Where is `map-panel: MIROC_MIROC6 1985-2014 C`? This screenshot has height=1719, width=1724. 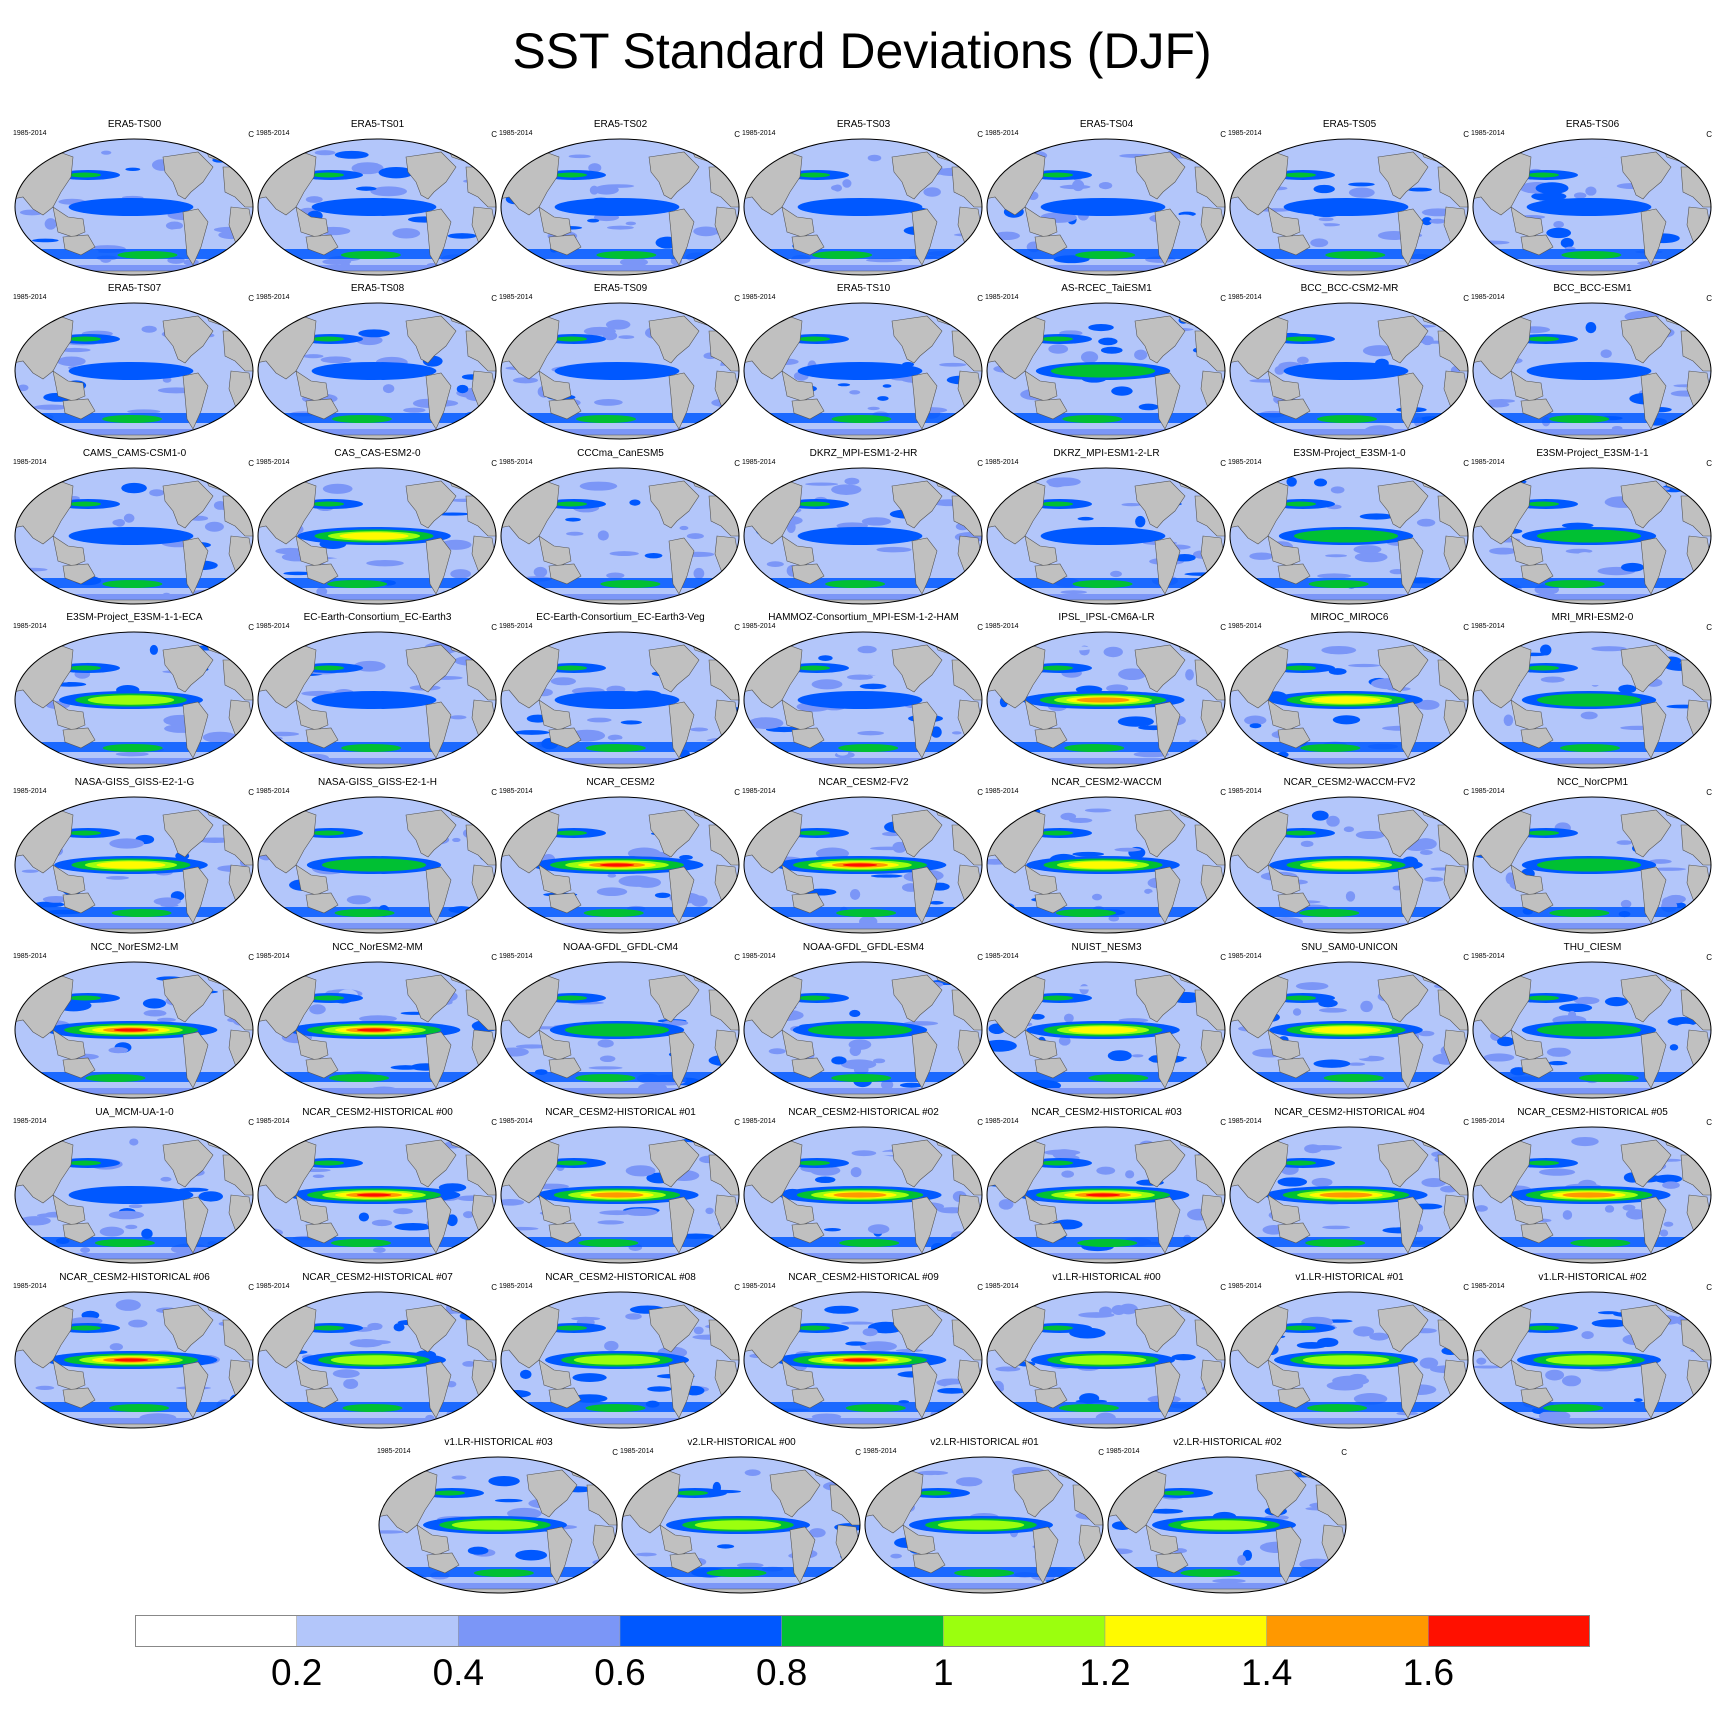
map-panel: MIROC_MIROC6 1985-2014 C is located at coordinates (1349, 691).